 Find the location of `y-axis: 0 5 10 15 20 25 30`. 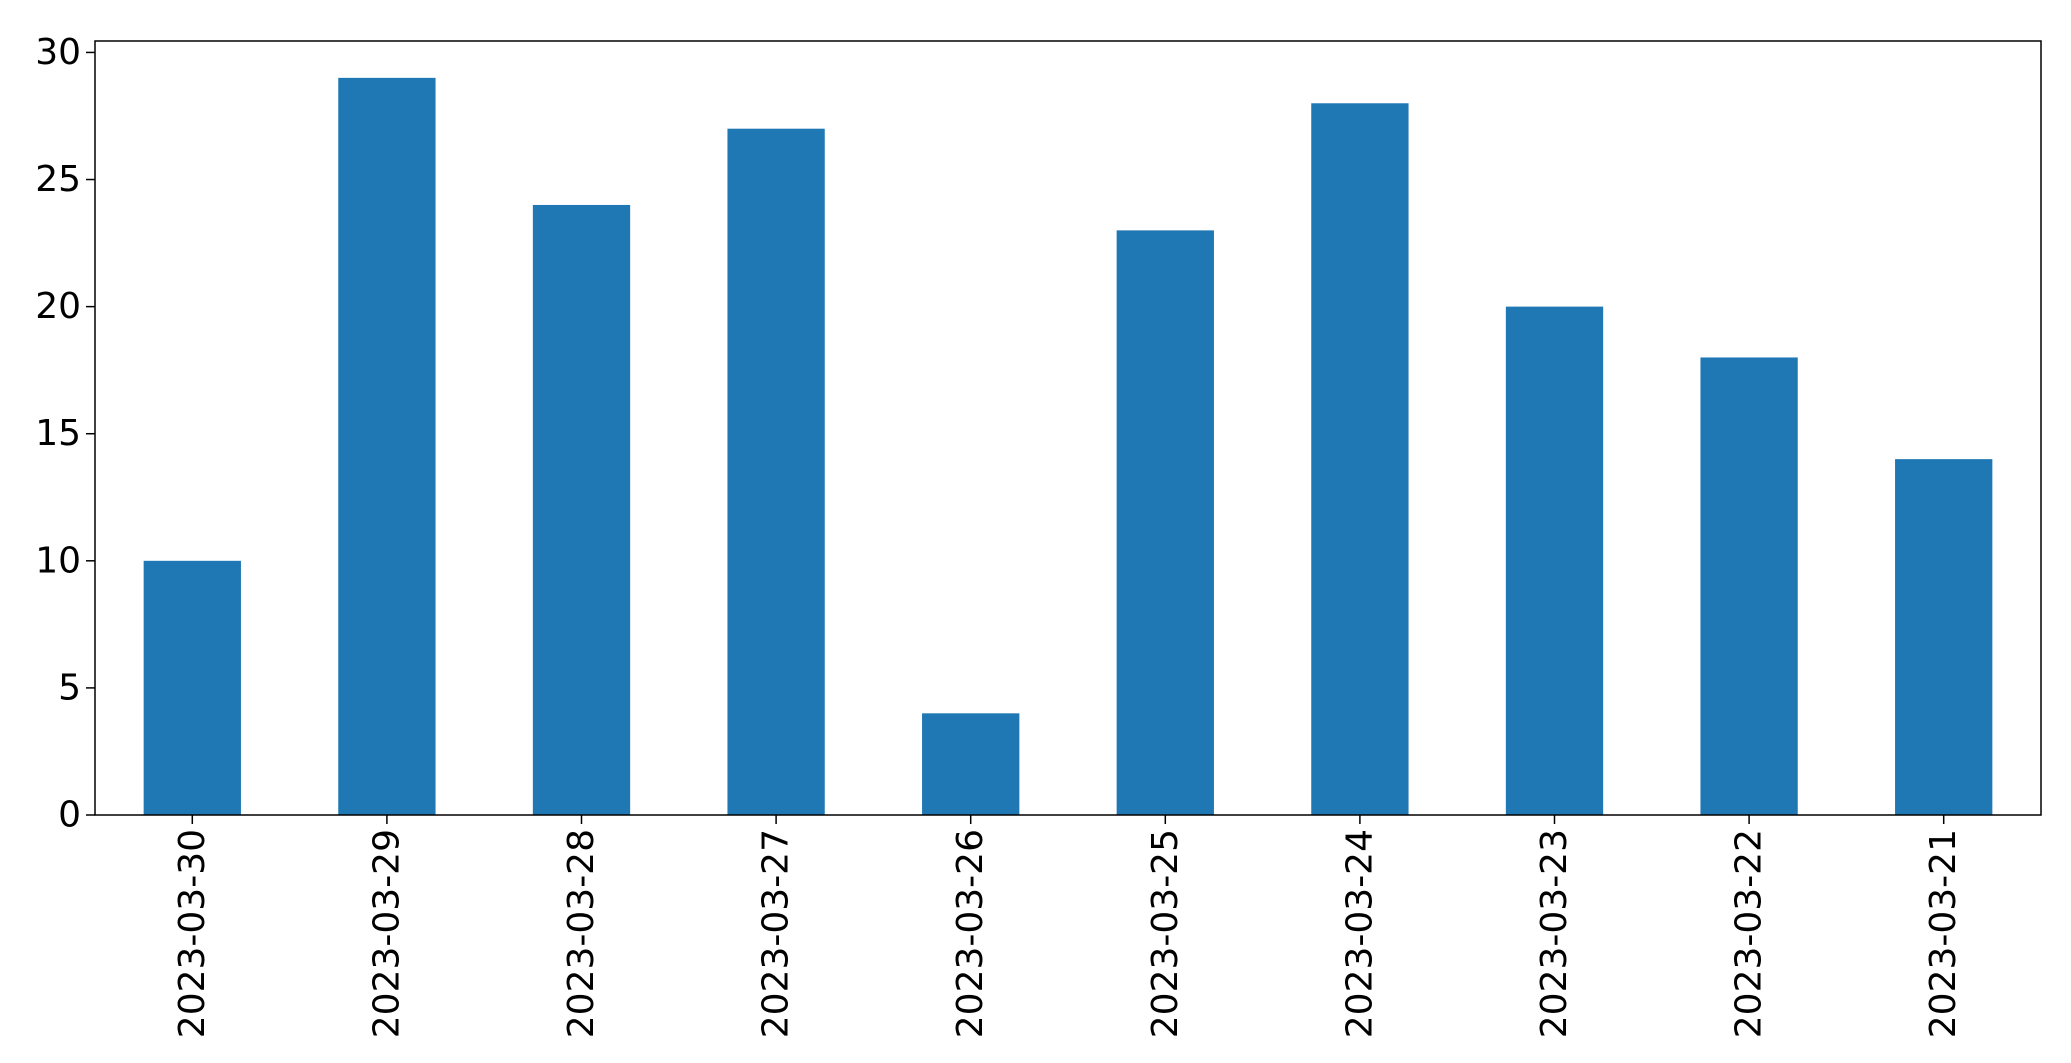

y-axis: 0 5 10 15 20 25 30 is located at coordinates (65, 434).